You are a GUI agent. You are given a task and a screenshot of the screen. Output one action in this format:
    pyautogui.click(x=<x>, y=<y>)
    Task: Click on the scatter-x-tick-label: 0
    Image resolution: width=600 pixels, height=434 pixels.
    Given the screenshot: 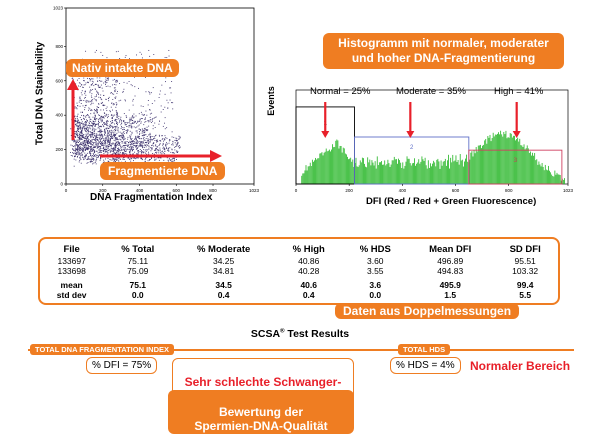 What is the action you would take?
    pyautogui.click(x=66, y=190)
    